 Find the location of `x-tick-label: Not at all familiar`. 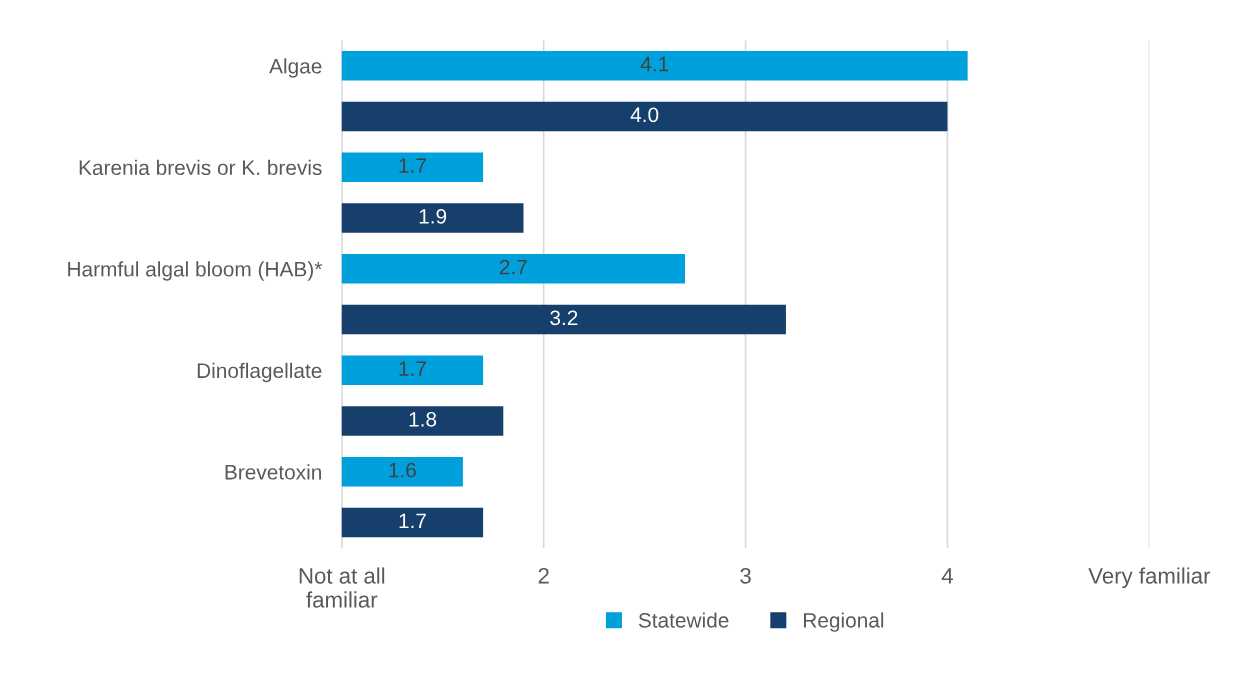

x-tick-label: Not at all familiar is located at coordinates (342, 587).